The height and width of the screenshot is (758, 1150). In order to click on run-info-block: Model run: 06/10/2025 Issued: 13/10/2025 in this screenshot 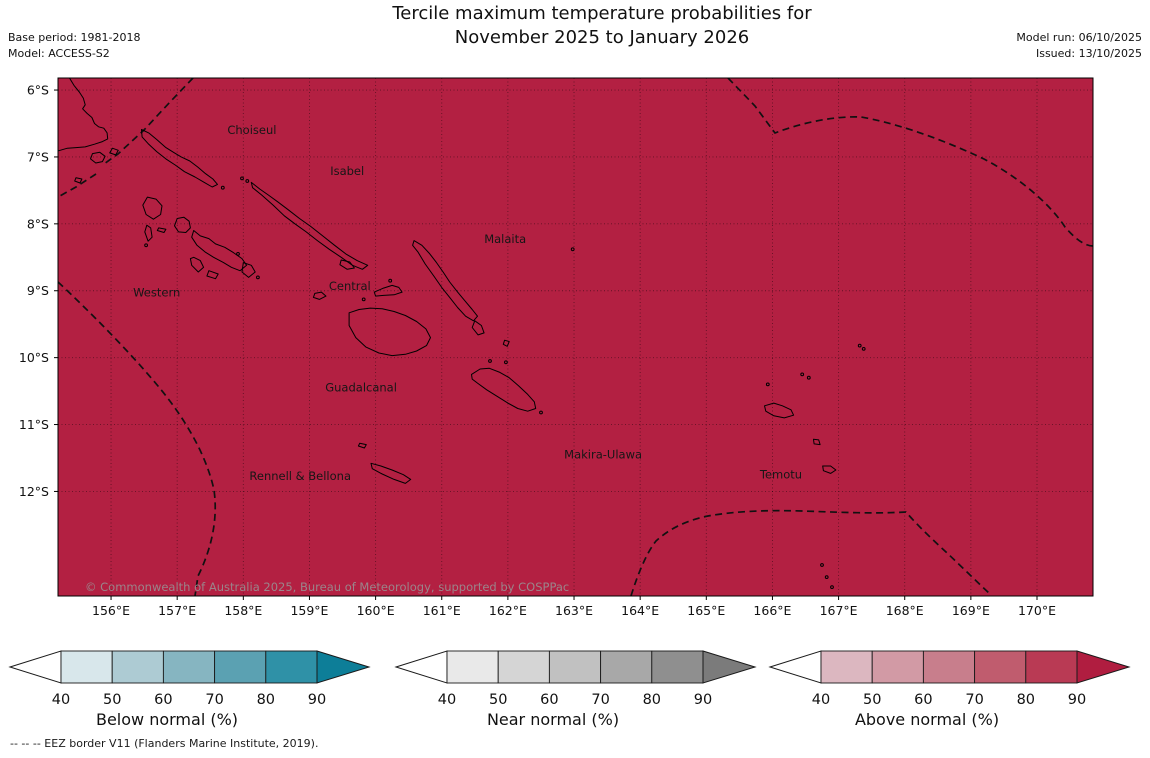, I will do `click(1079, 46)`.